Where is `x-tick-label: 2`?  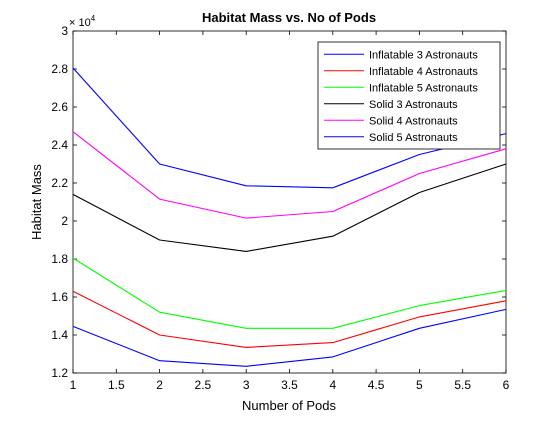 x-tick-label: 2 is located at coordinates (159, 385).